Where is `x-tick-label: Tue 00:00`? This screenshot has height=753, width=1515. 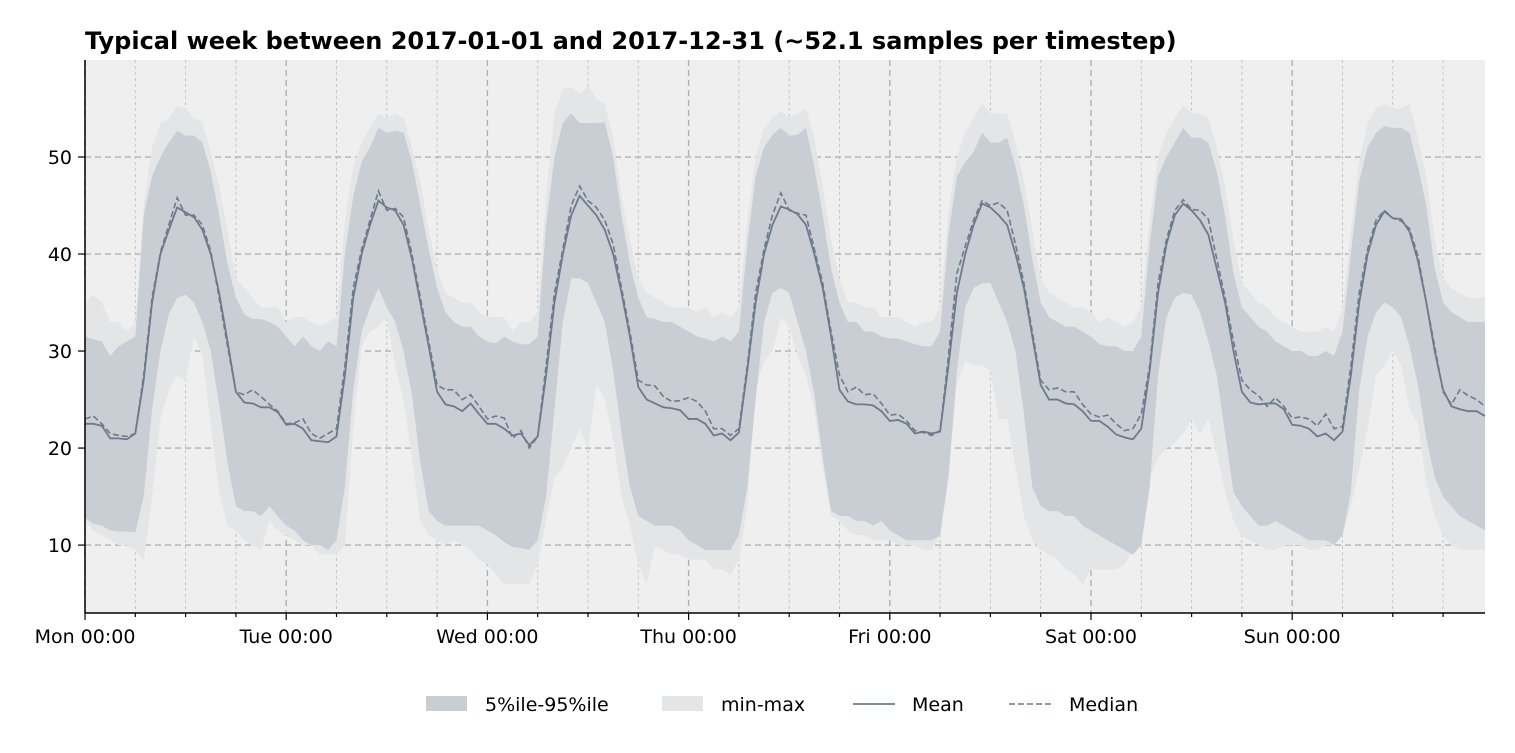 x-tick-label: Tue 00:00 is located at coordinates (286, 637).